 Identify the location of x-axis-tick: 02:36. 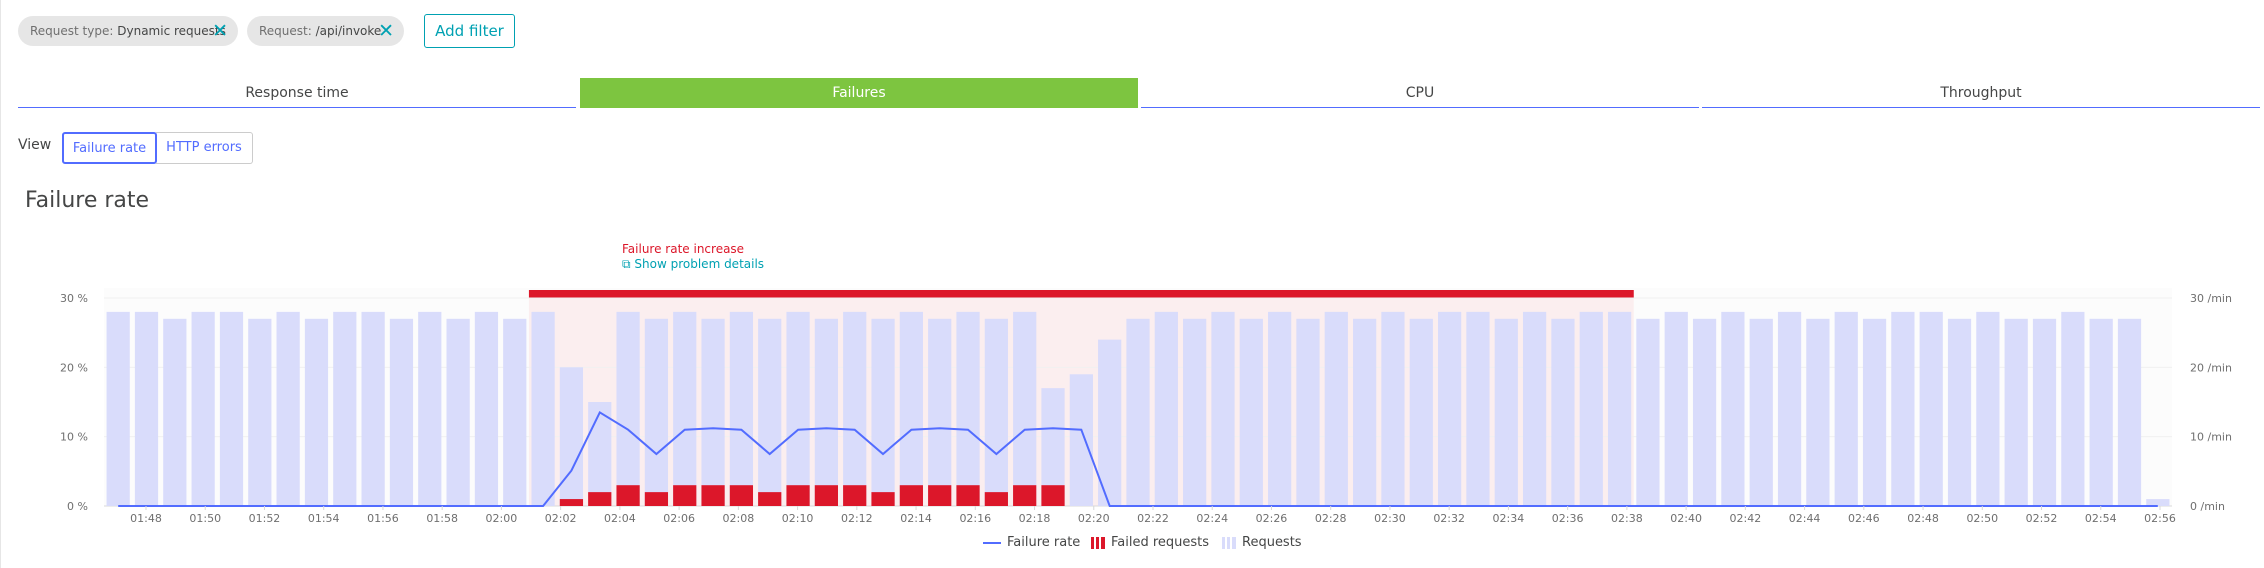
(1568, 518).